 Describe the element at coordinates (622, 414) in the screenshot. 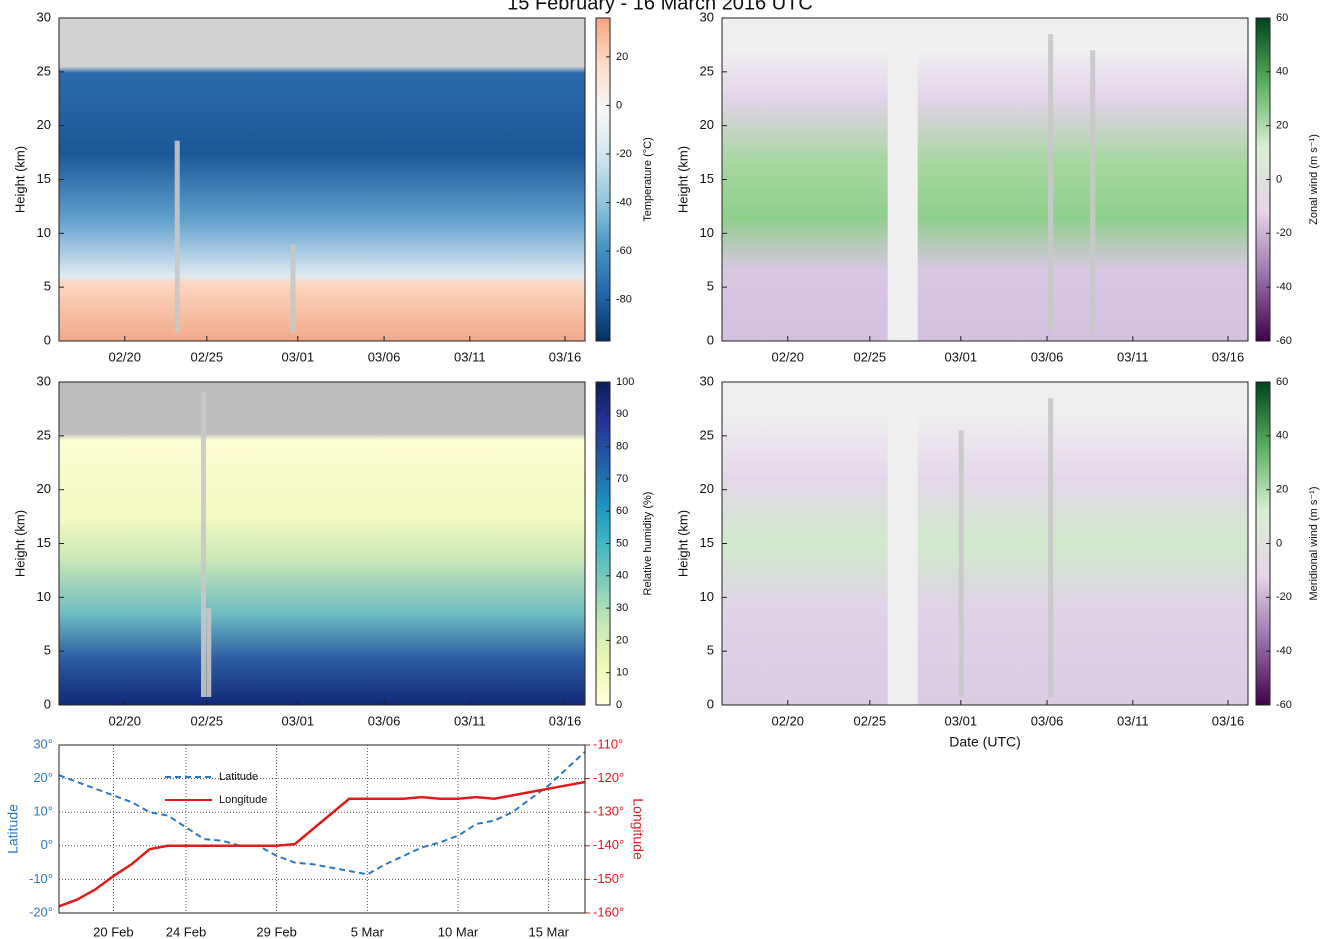

I see `colorbar-tick-label: 90` at that location.